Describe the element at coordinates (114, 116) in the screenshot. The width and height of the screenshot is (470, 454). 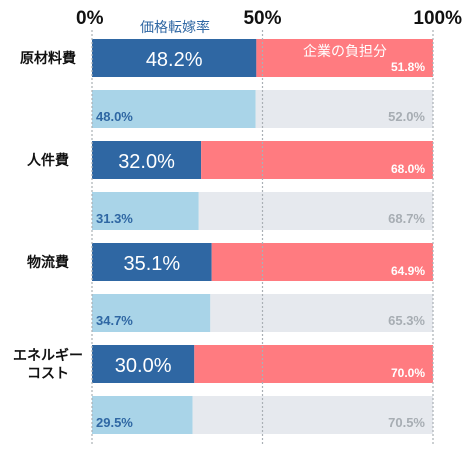
I see `data-label-pass-through: 48.0%` at that location.